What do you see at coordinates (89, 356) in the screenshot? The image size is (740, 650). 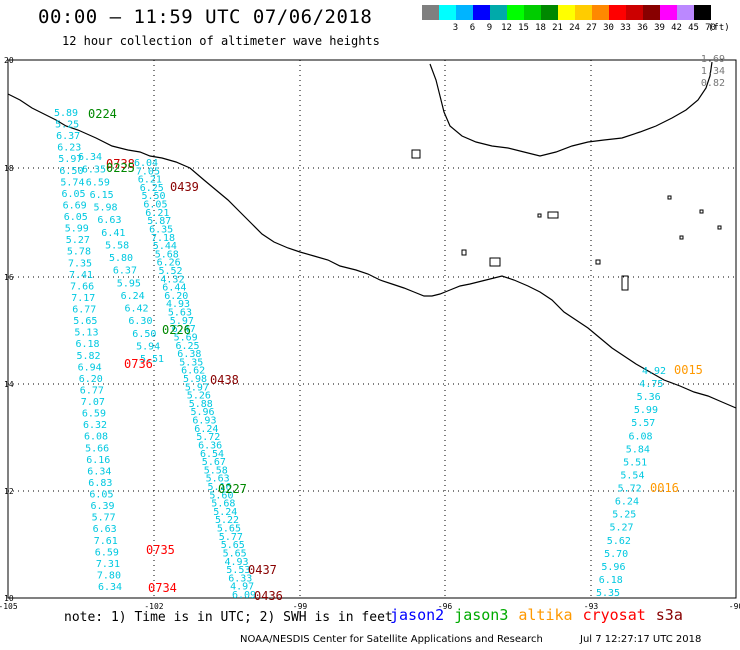 I see `wave-height-value: 5.82` at bounding box center [89, 356].